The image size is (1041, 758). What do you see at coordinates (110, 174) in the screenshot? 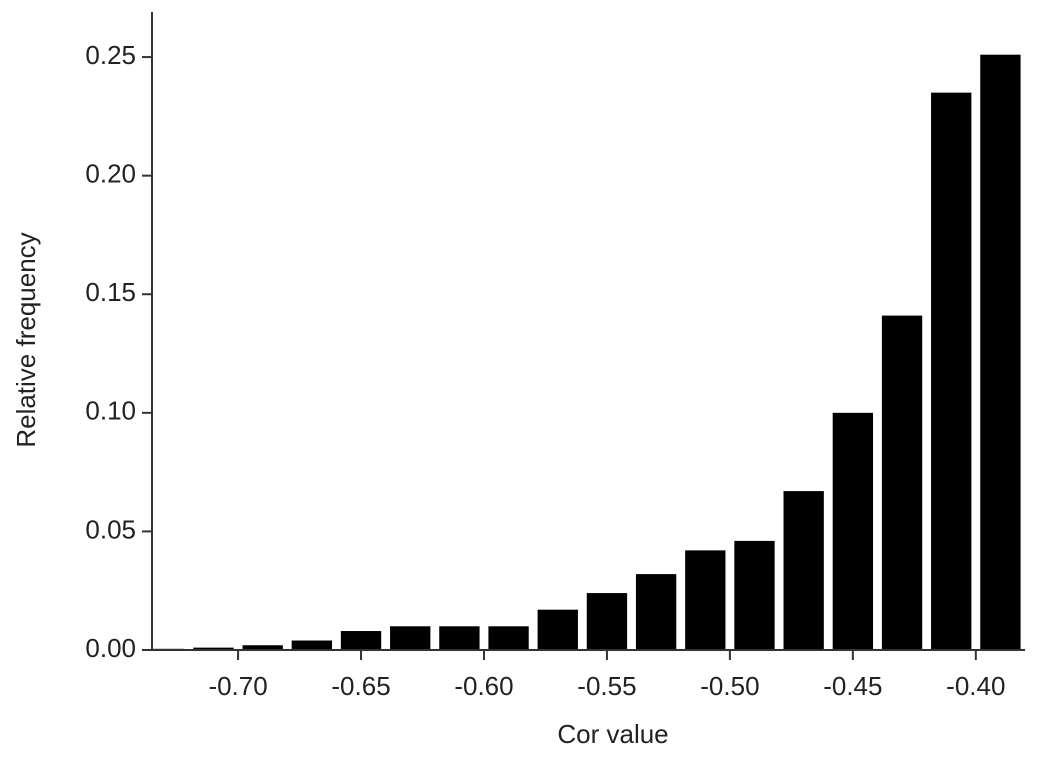
I see `y-tick-label: 0.20` at bounding box center [110, 174].